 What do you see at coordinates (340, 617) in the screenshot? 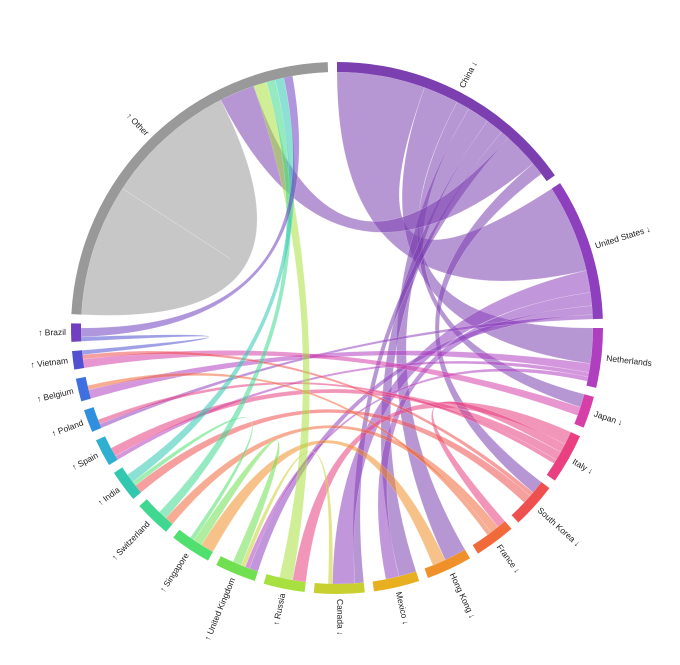
I see `group-label: Canada ↓` at bounding box center [340, 617].